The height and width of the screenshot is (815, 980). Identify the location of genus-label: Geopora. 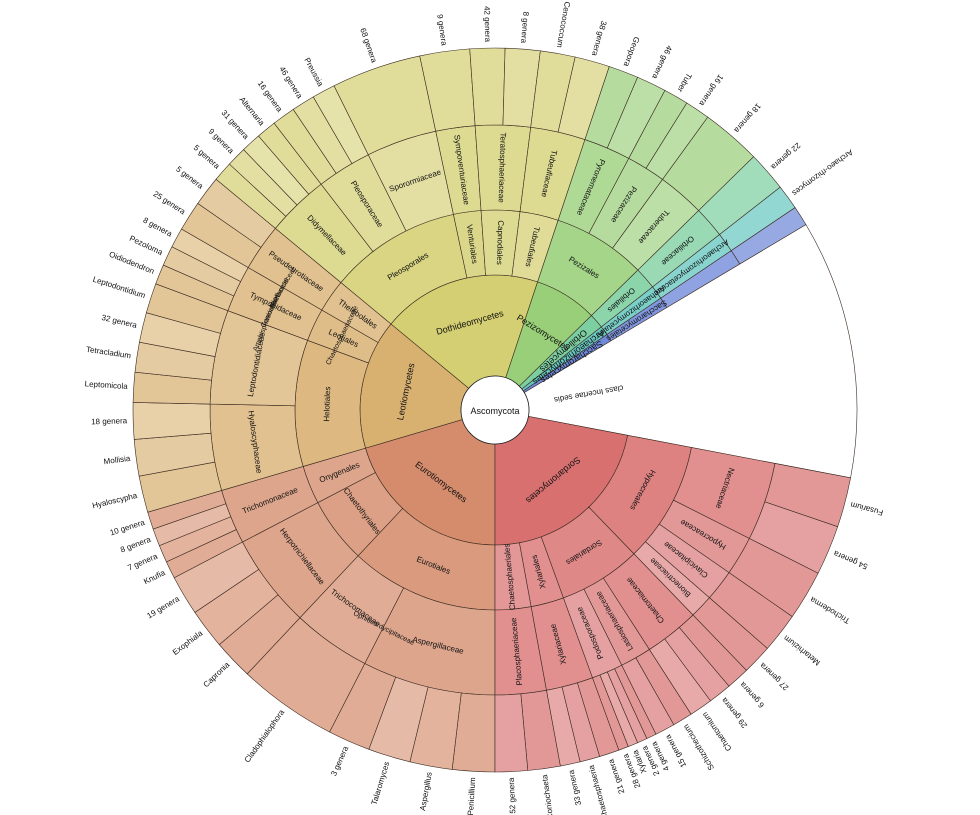
(632, 51).